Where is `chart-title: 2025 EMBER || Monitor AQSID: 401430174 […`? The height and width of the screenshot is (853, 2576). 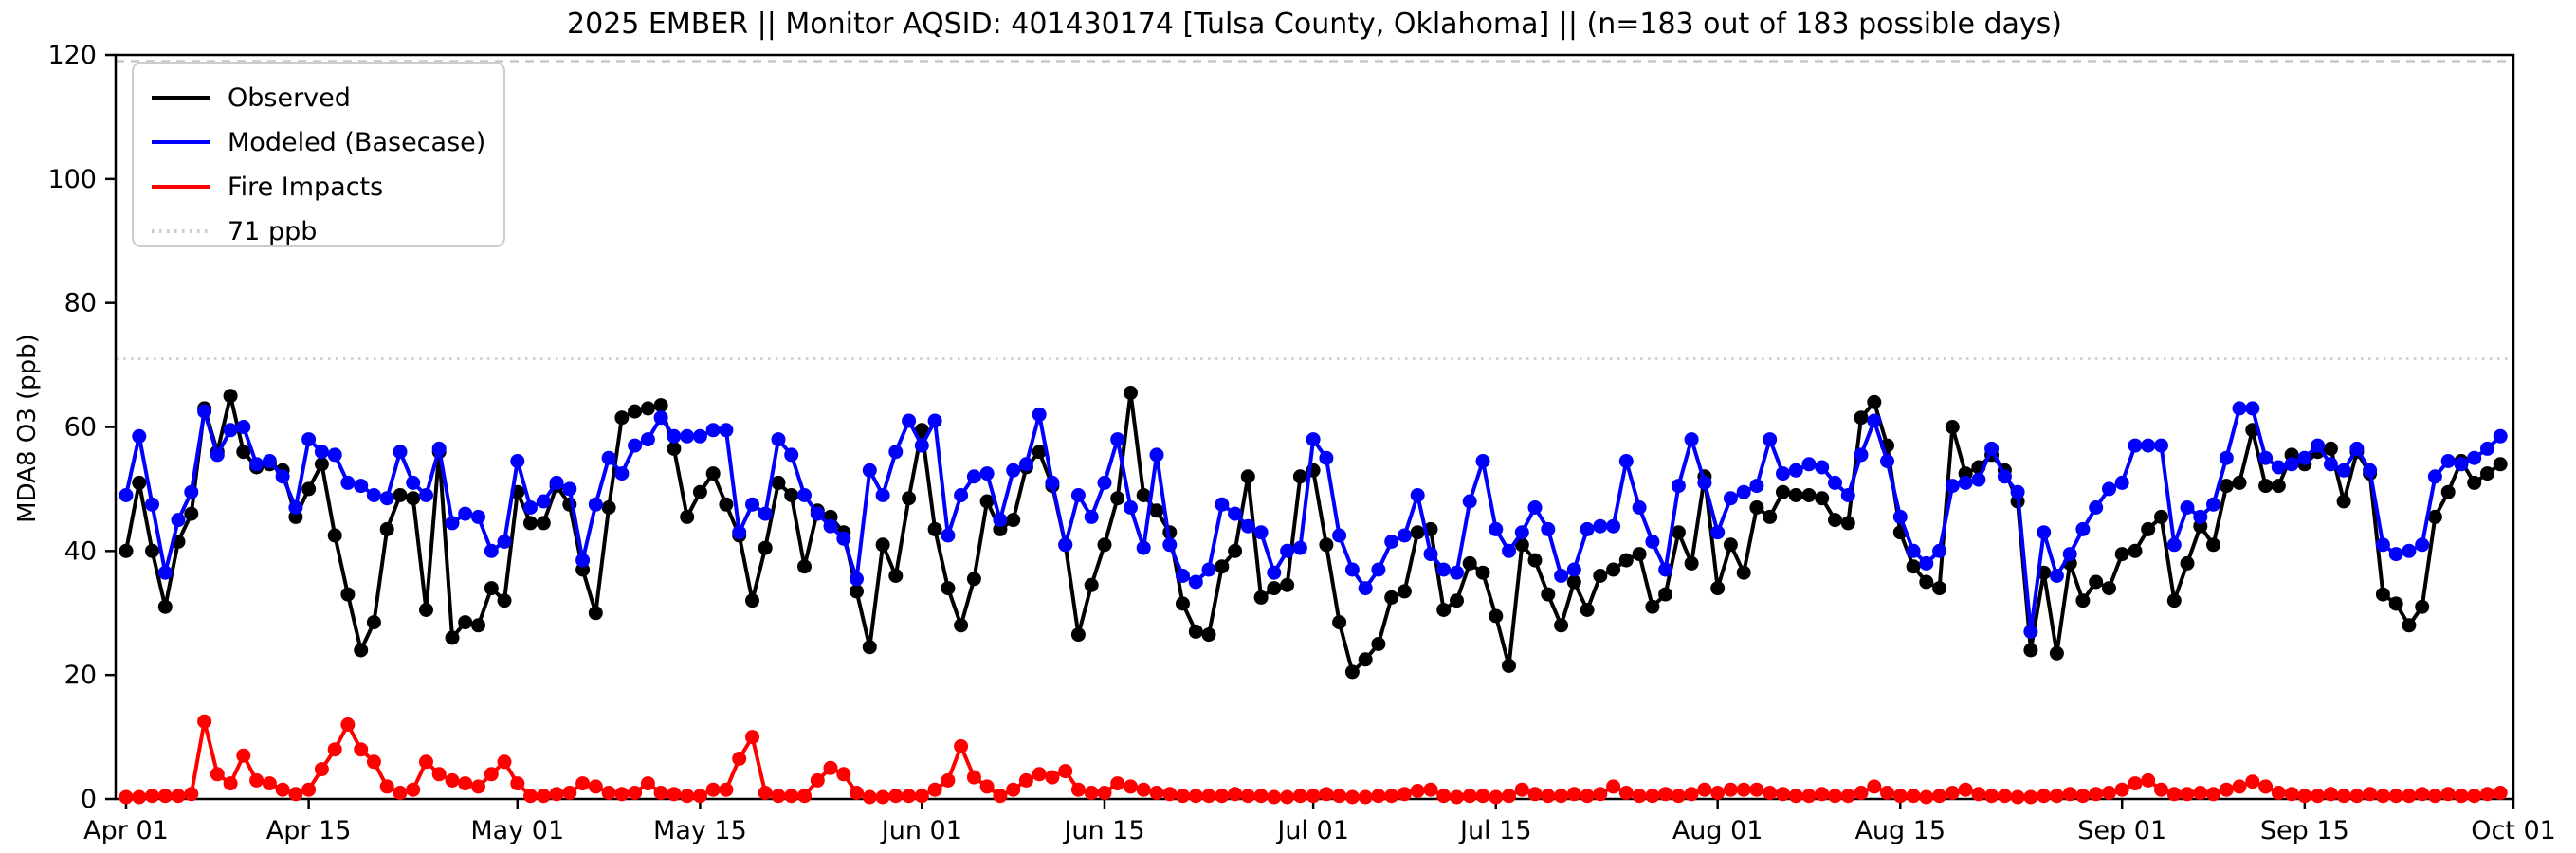 chart-title: 2025 EMBER || Monitor AQSID: 401430174 [… is located at coordinates (1314, 24).